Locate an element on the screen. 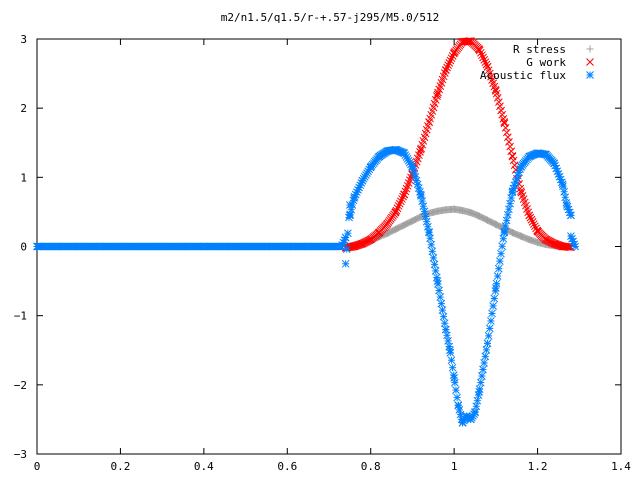 The image size is (640, 480). y-tick-label: 0 is located at coordinates (23, 247).